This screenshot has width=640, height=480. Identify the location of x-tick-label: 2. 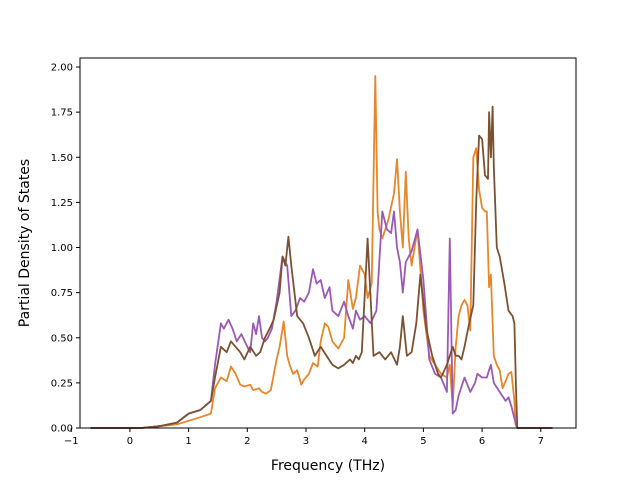
(247, 441).